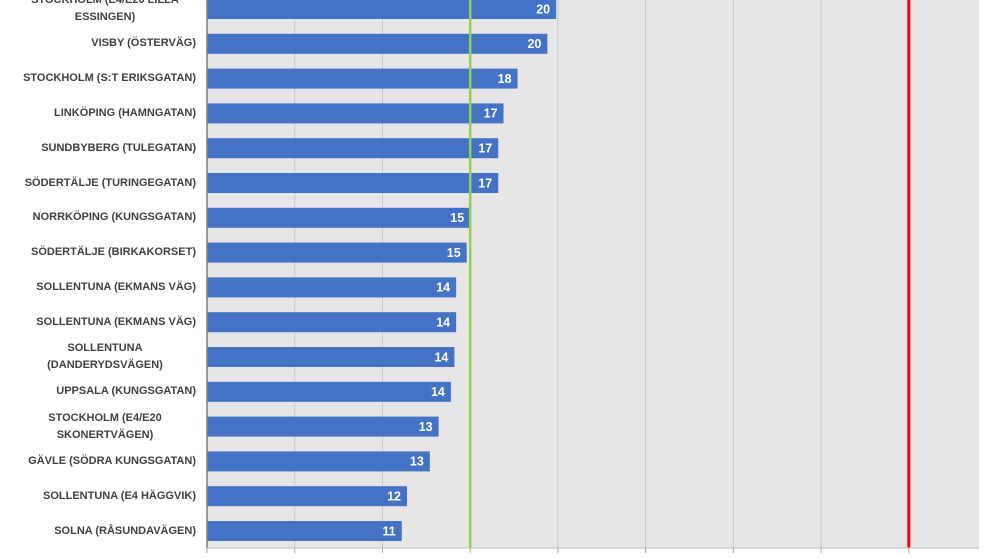 The height and width of the screenshot is (558, 992). I want to click on y-tick-label: VISBY (ÖSTERVÄG), so click(102, 44).